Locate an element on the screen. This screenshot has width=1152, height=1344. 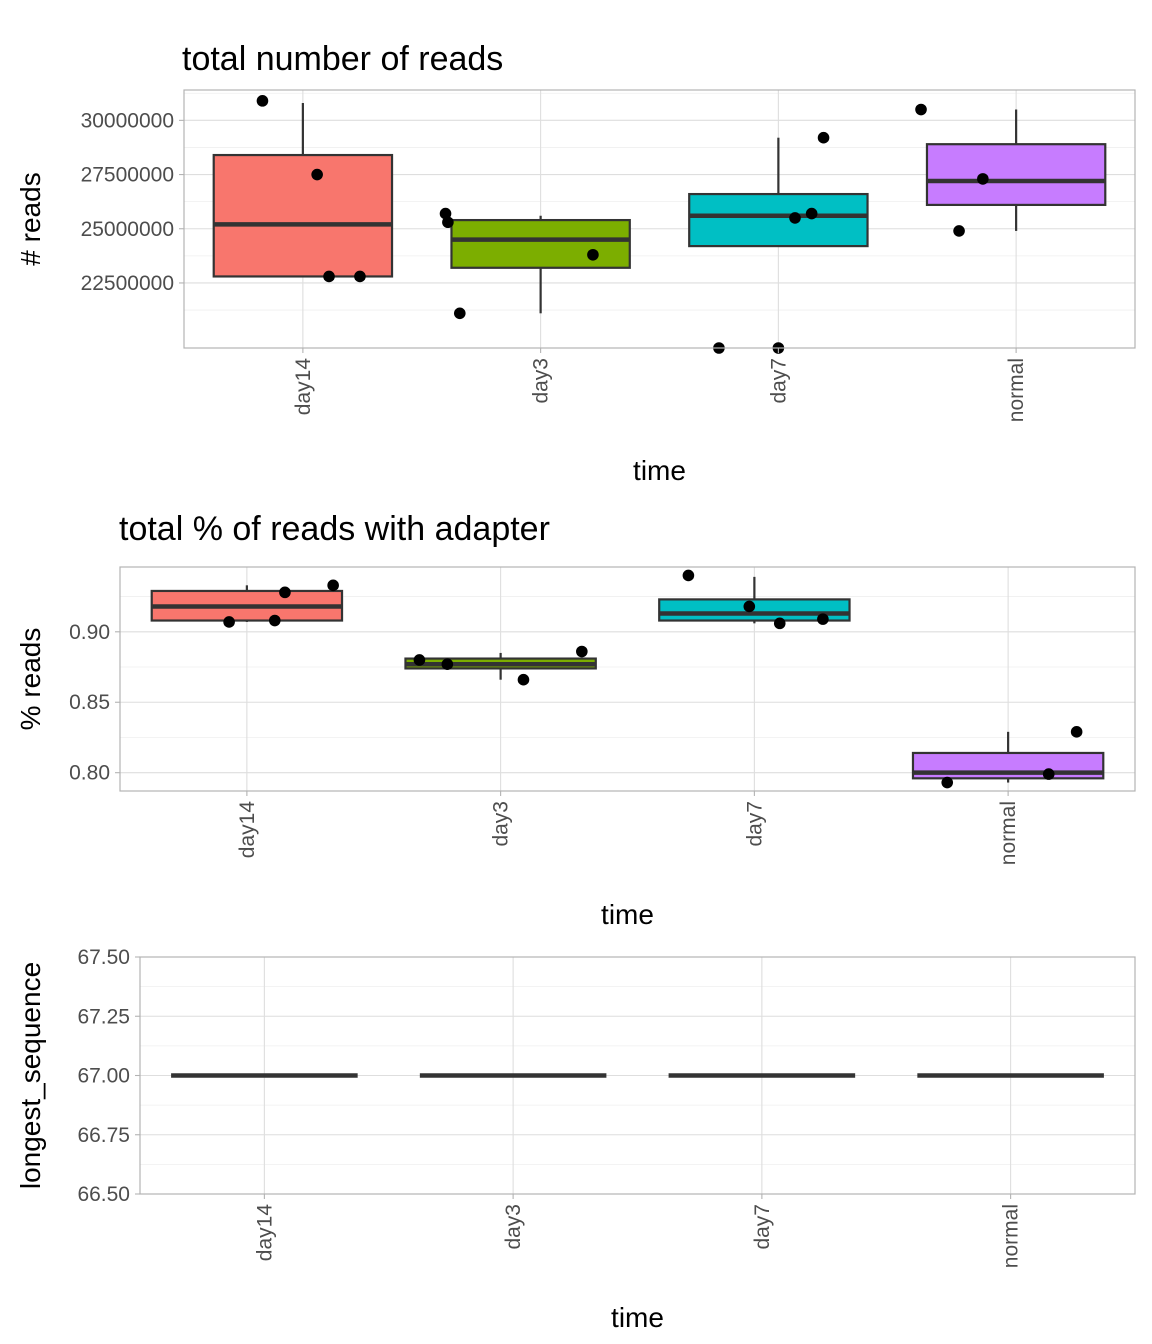
y-tick-label: 0.80 is located at coordinates (89, 773).